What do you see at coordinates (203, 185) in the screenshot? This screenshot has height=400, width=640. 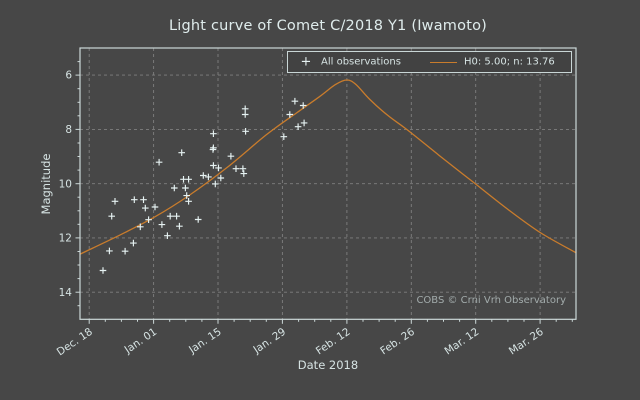 I see `observation-markers` at bounding box center [203, 185].